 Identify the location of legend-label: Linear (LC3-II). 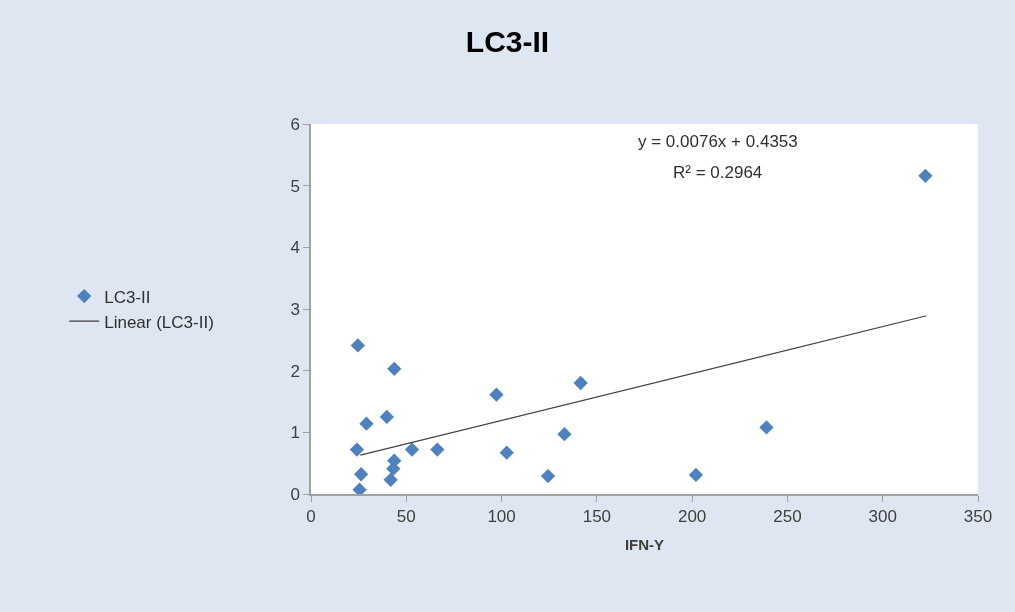
(159, 322).